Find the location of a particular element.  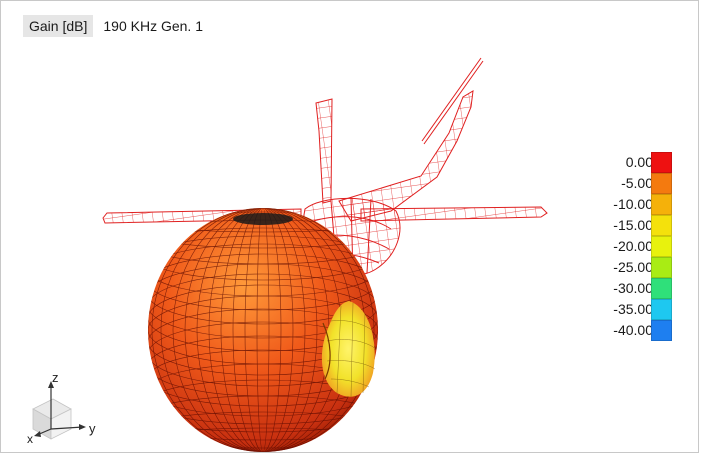

legend-entry: 0.00 is located at coordinates (638, 162).